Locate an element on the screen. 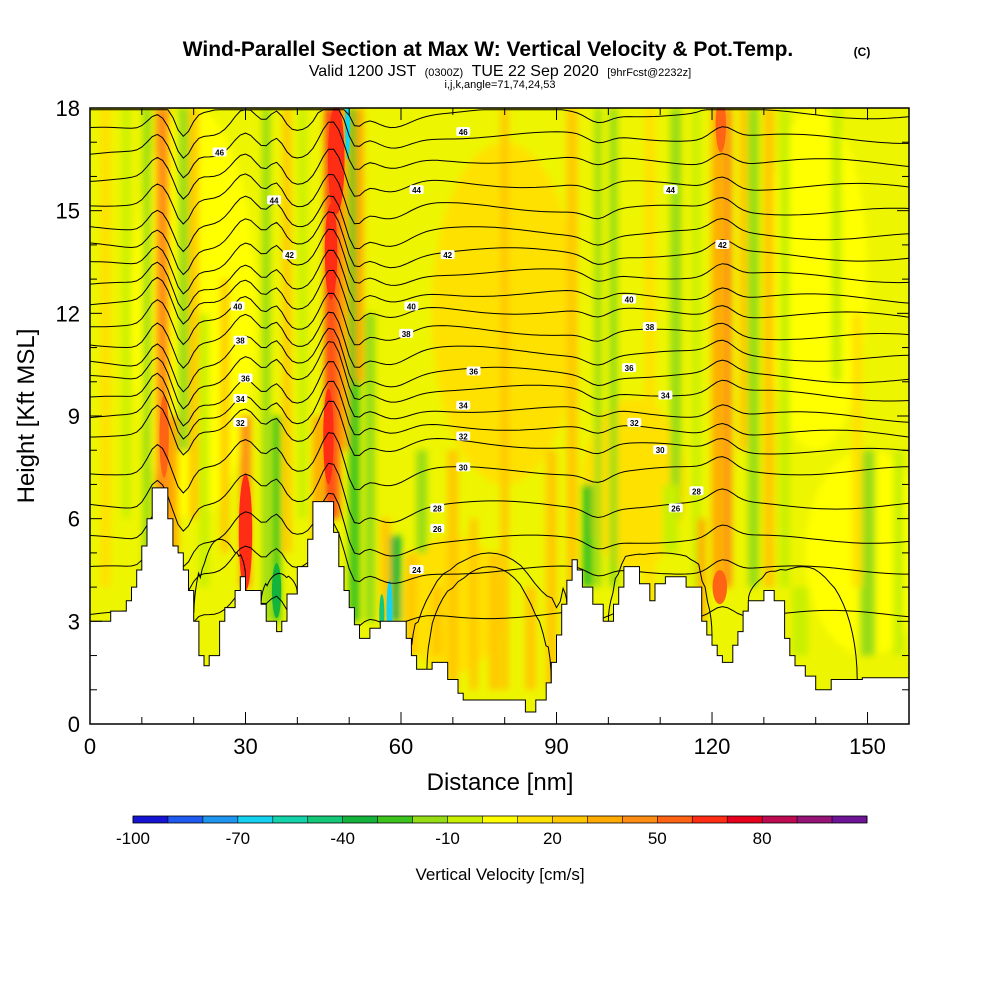  contour-label: 40 is located at coordinates (237, 306).